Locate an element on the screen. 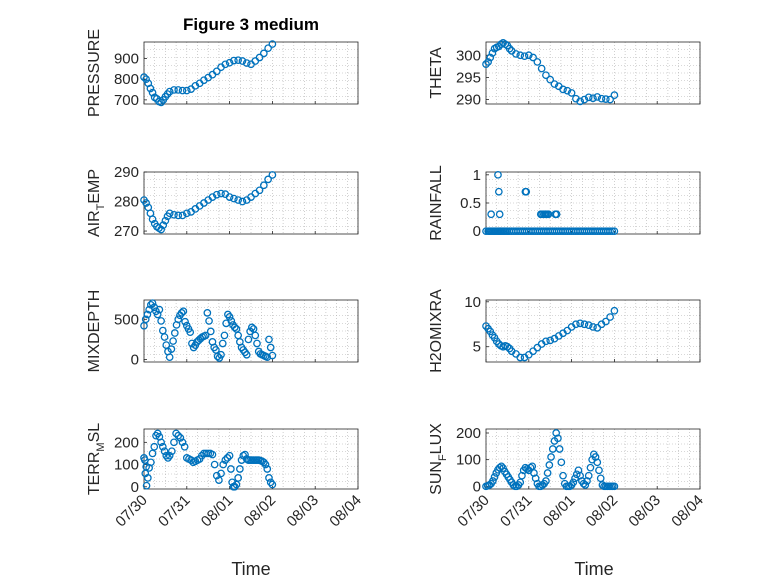 This screenshot has height=583, width=778. y-axis-label-main: RAINFALL is located at coordinates (436, 203).